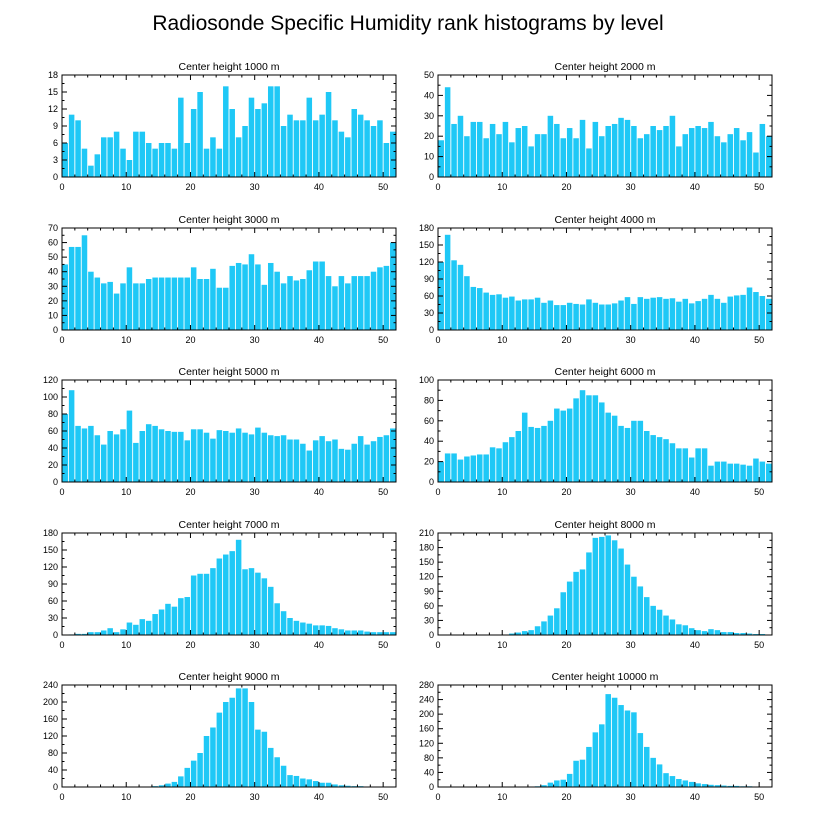 The height and width of the screenshot is (824, 816). What do you see at coordinates (53, 92) in the screenshot?
I see `y-tick-label: 15` at bounding box center [53, 92].